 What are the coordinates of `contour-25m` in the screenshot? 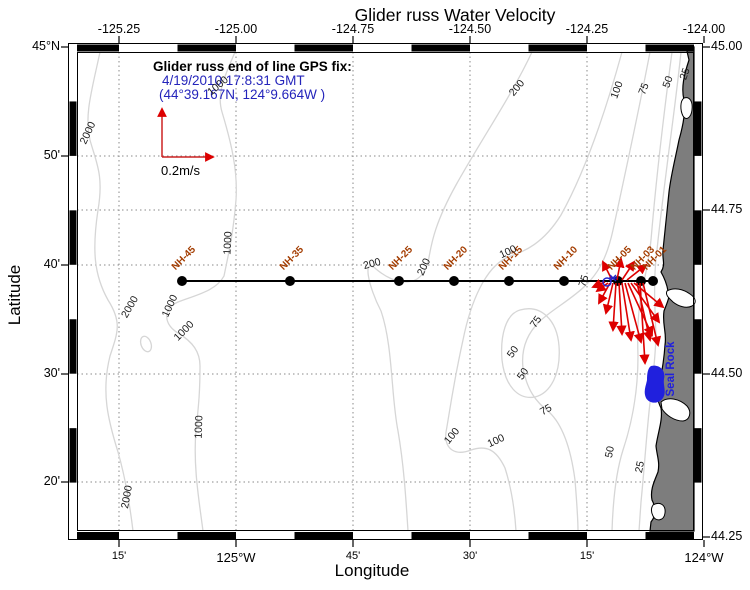 It's located at (660, 291).